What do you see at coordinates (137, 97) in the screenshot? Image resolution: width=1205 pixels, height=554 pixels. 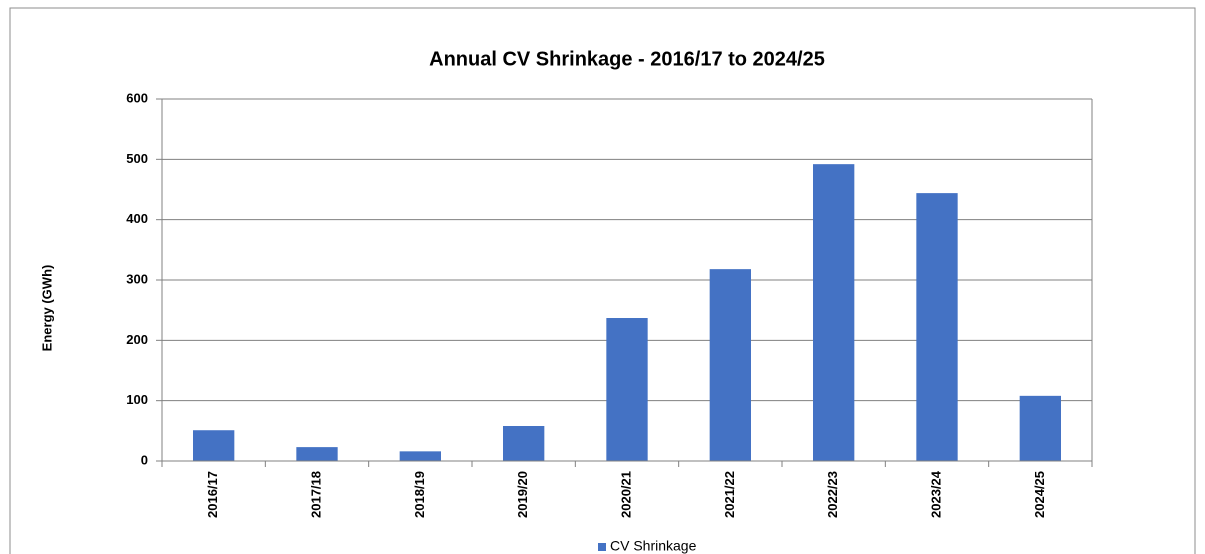 I see `y-tick-label: 600` at bounding box center [137, 97].